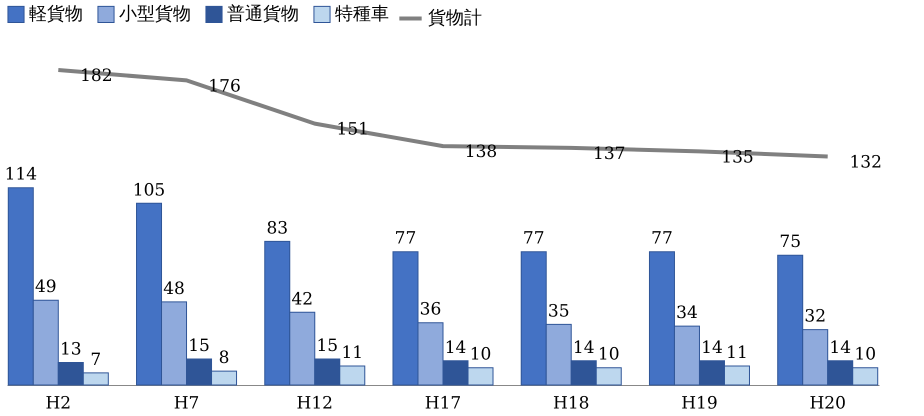  What do you see at coordinates (149, 190) in the screenshot?
I see `data-label: 105` at bounding box center [149, 190].